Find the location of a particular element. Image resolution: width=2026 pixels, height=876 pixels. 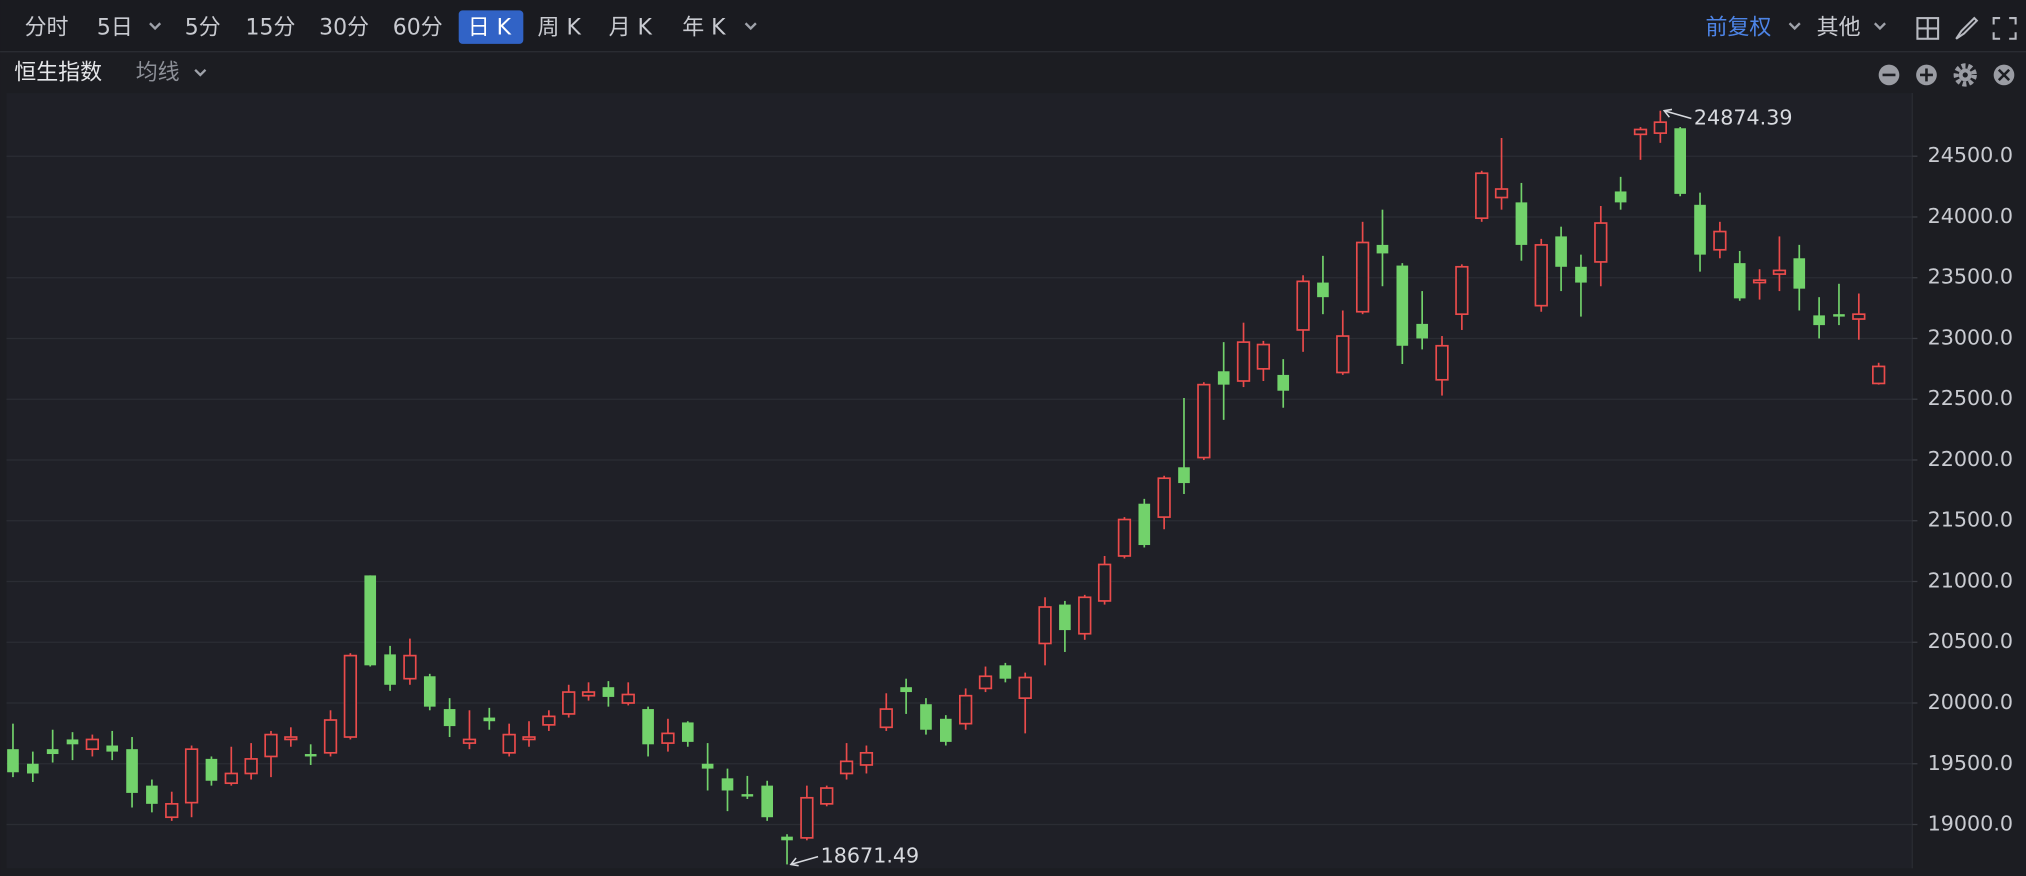

y-tick-label: 20500.0 is located at coordinates (1970, 641).